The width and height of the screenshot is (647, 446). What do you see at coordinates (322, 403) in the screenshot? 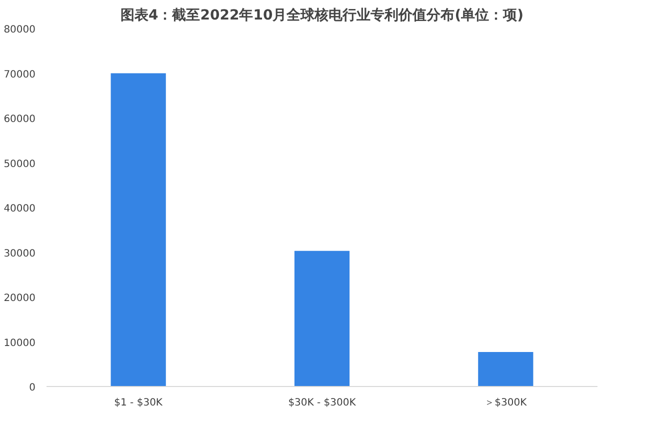
I see `x-tick-label: $30K - $300K` at bounding box center [322, 403].